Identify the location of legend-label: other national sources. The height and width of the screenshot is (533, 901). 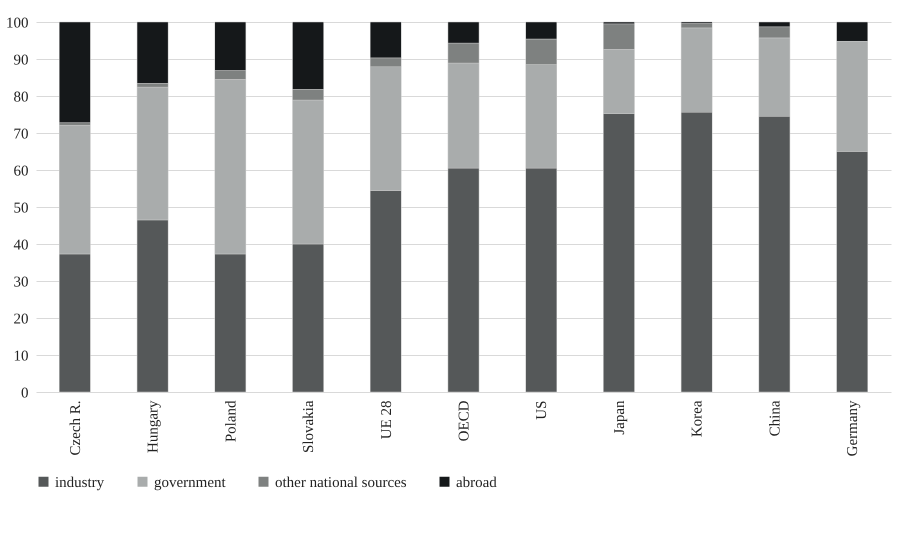
(341, 482).